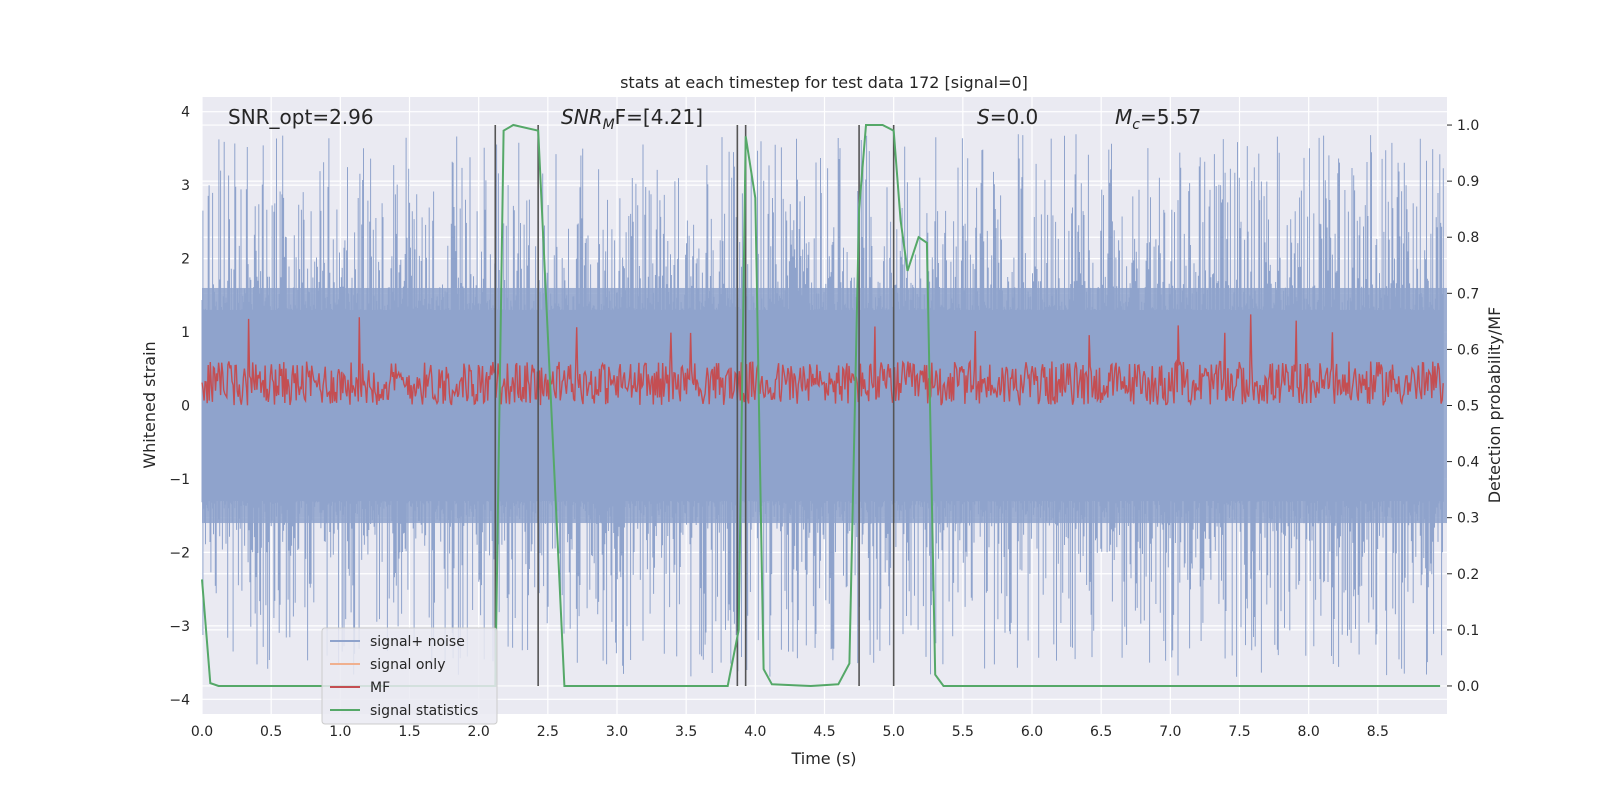 The width and height of the screenshot is (1600, 800). Describe the element at coordinates (1468, 519) in the screenshot. I see `y-right-tick-label: 0.3` at that location.